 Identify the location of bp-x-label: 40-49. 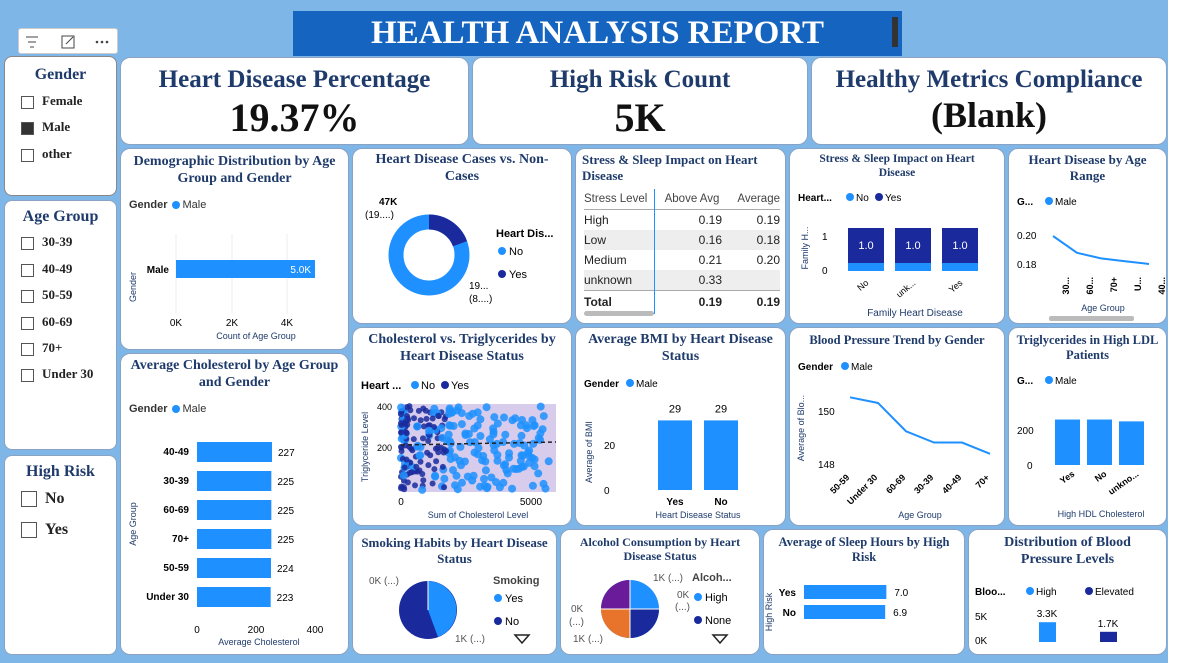
(951, 483).